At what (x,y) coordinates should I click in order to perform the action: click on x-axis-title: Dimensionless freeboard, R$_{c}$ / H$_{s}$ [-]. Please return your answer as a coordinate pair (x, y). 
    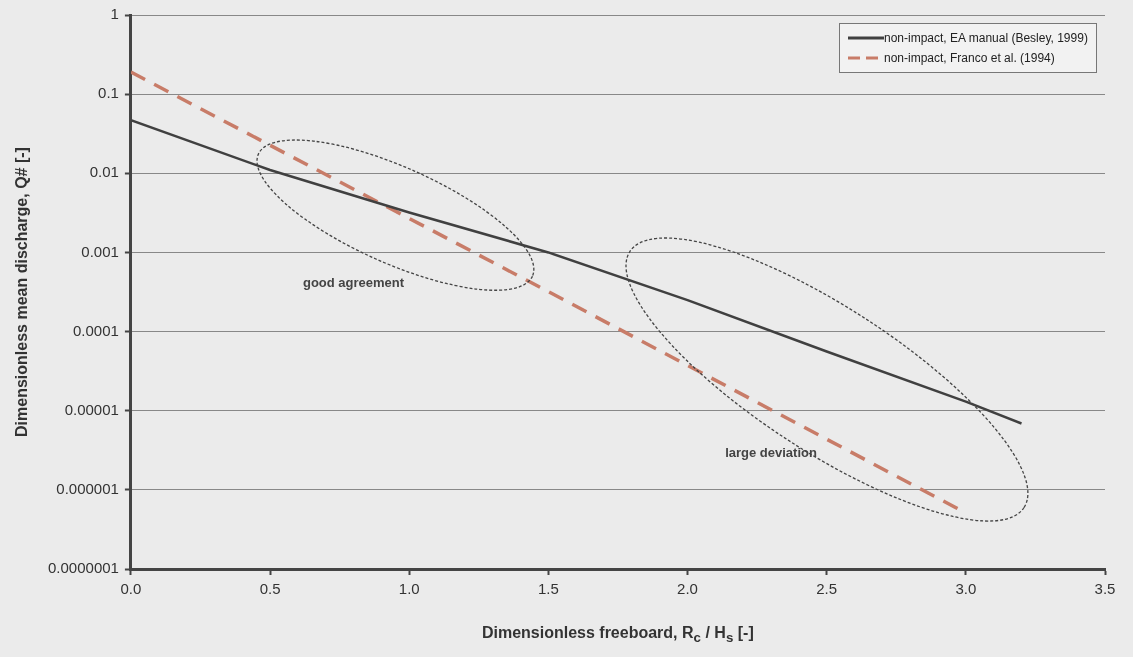
    Looking at the image, I should click on (617, 635).